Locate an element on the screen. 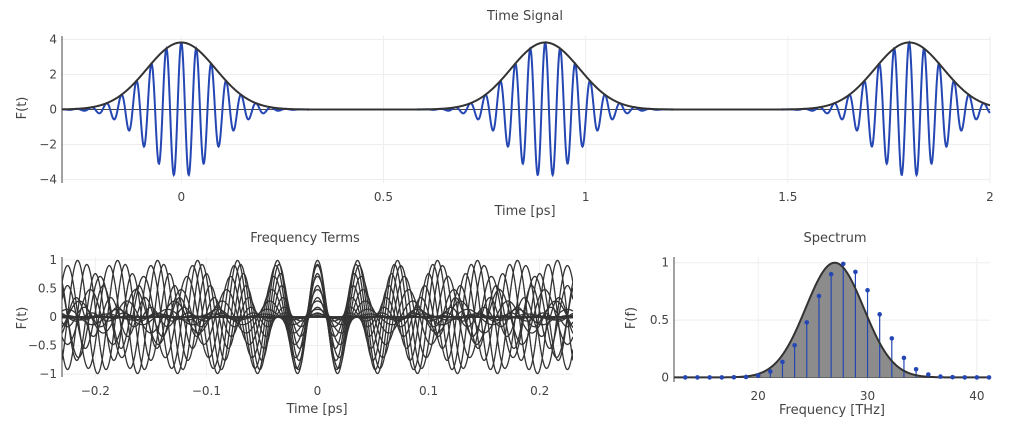 The image size is (1034, 424). spectrum-sticks is located at coordinates (843, 320).